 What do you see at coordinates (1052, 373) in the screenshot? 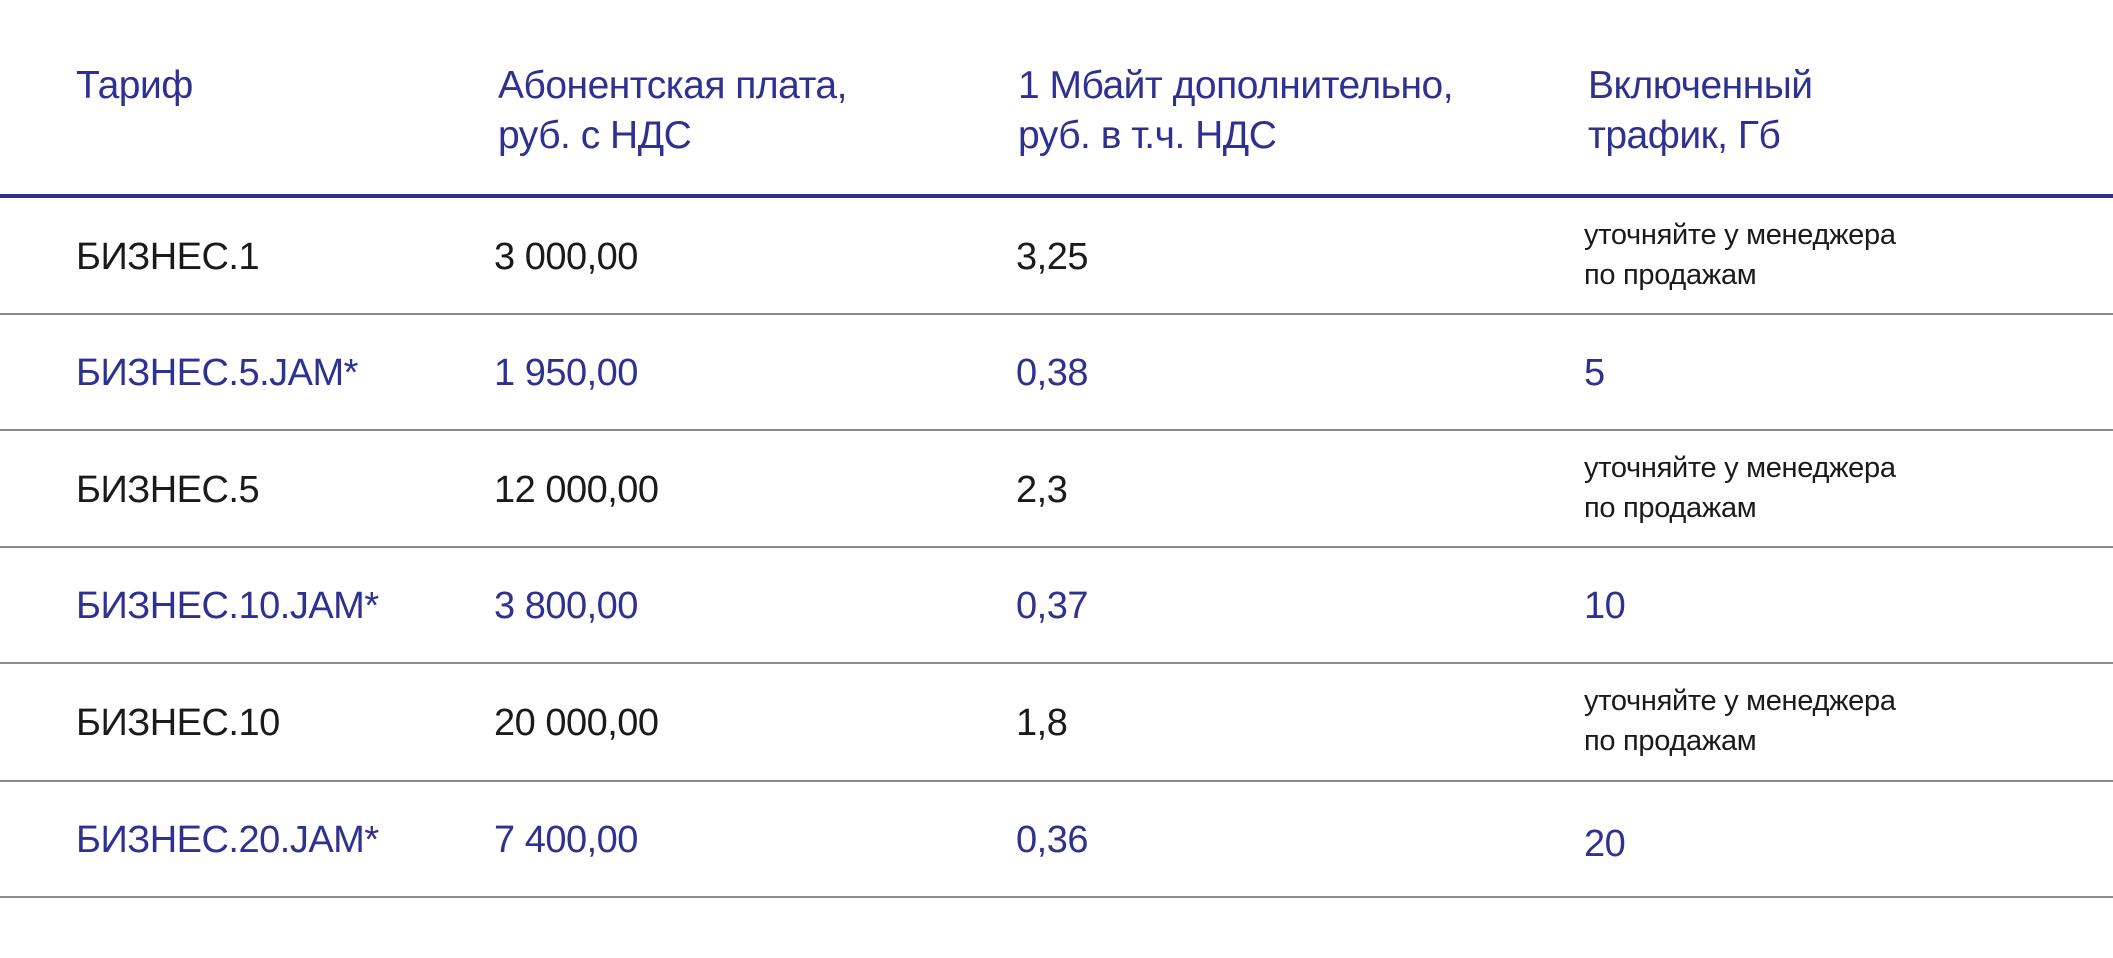
I see `cell-extra-mb: 0,38` at bounding box center [1052, 373].